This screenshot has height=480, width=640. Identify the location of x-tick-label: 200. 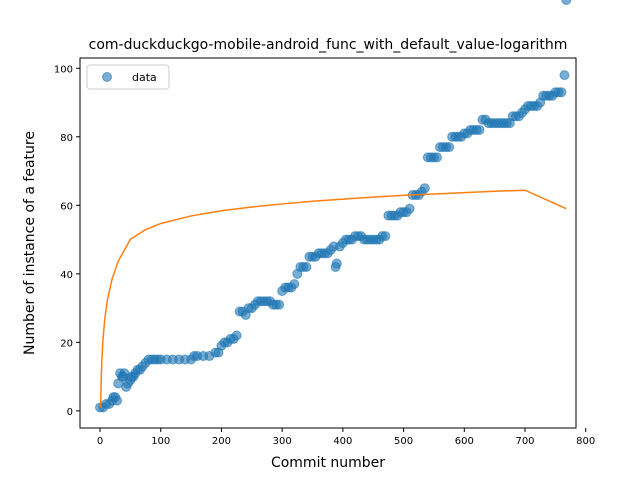
(221, 441).